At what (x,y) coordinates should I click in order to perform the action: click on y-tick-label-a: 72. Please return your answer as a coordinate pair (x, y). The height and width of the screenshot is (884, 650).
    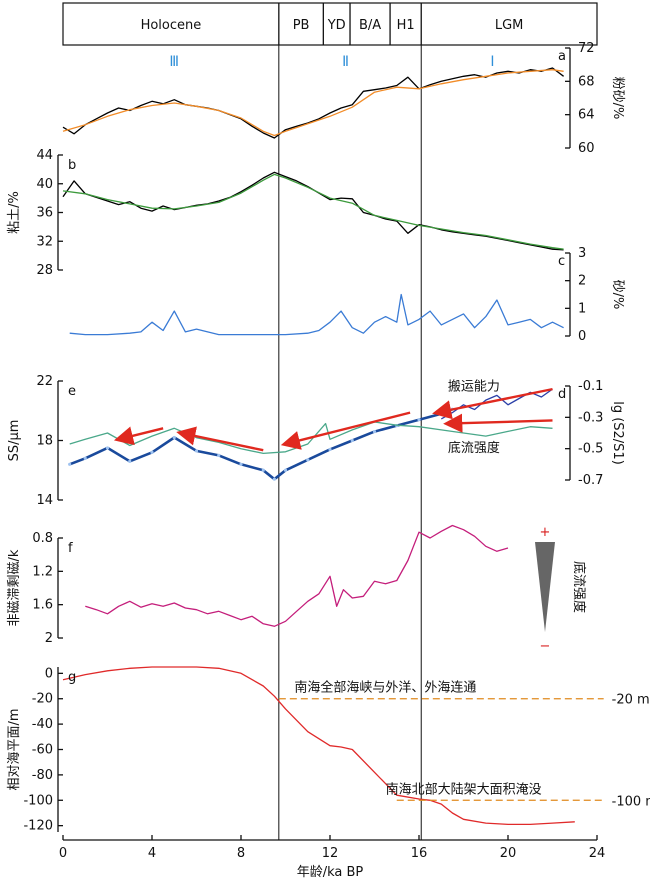
    Looking at the image, I should click on (586, 48).